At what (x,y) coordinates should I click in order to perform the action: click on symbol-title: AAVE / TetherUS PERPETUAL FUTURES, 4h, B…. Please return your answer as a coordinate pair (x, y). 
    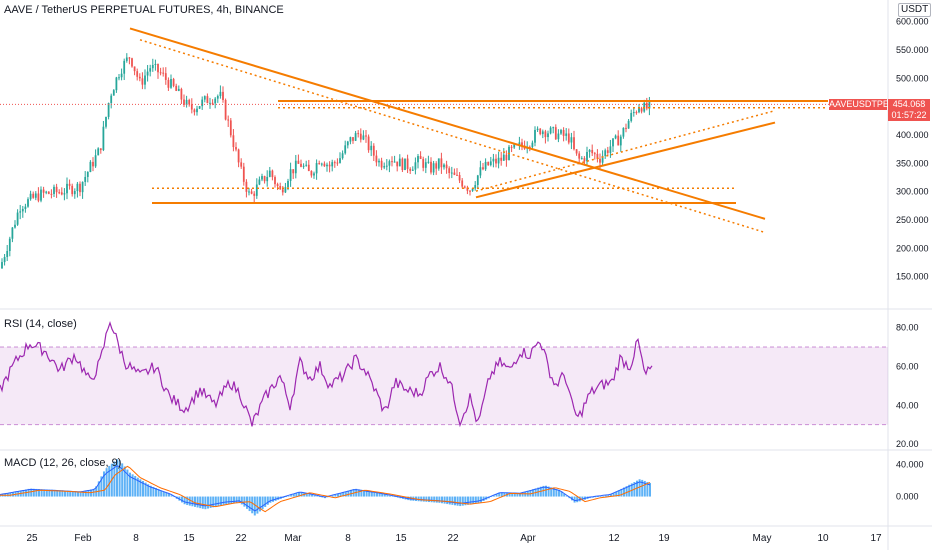
    Looking at the image, I should click on (144, 10).